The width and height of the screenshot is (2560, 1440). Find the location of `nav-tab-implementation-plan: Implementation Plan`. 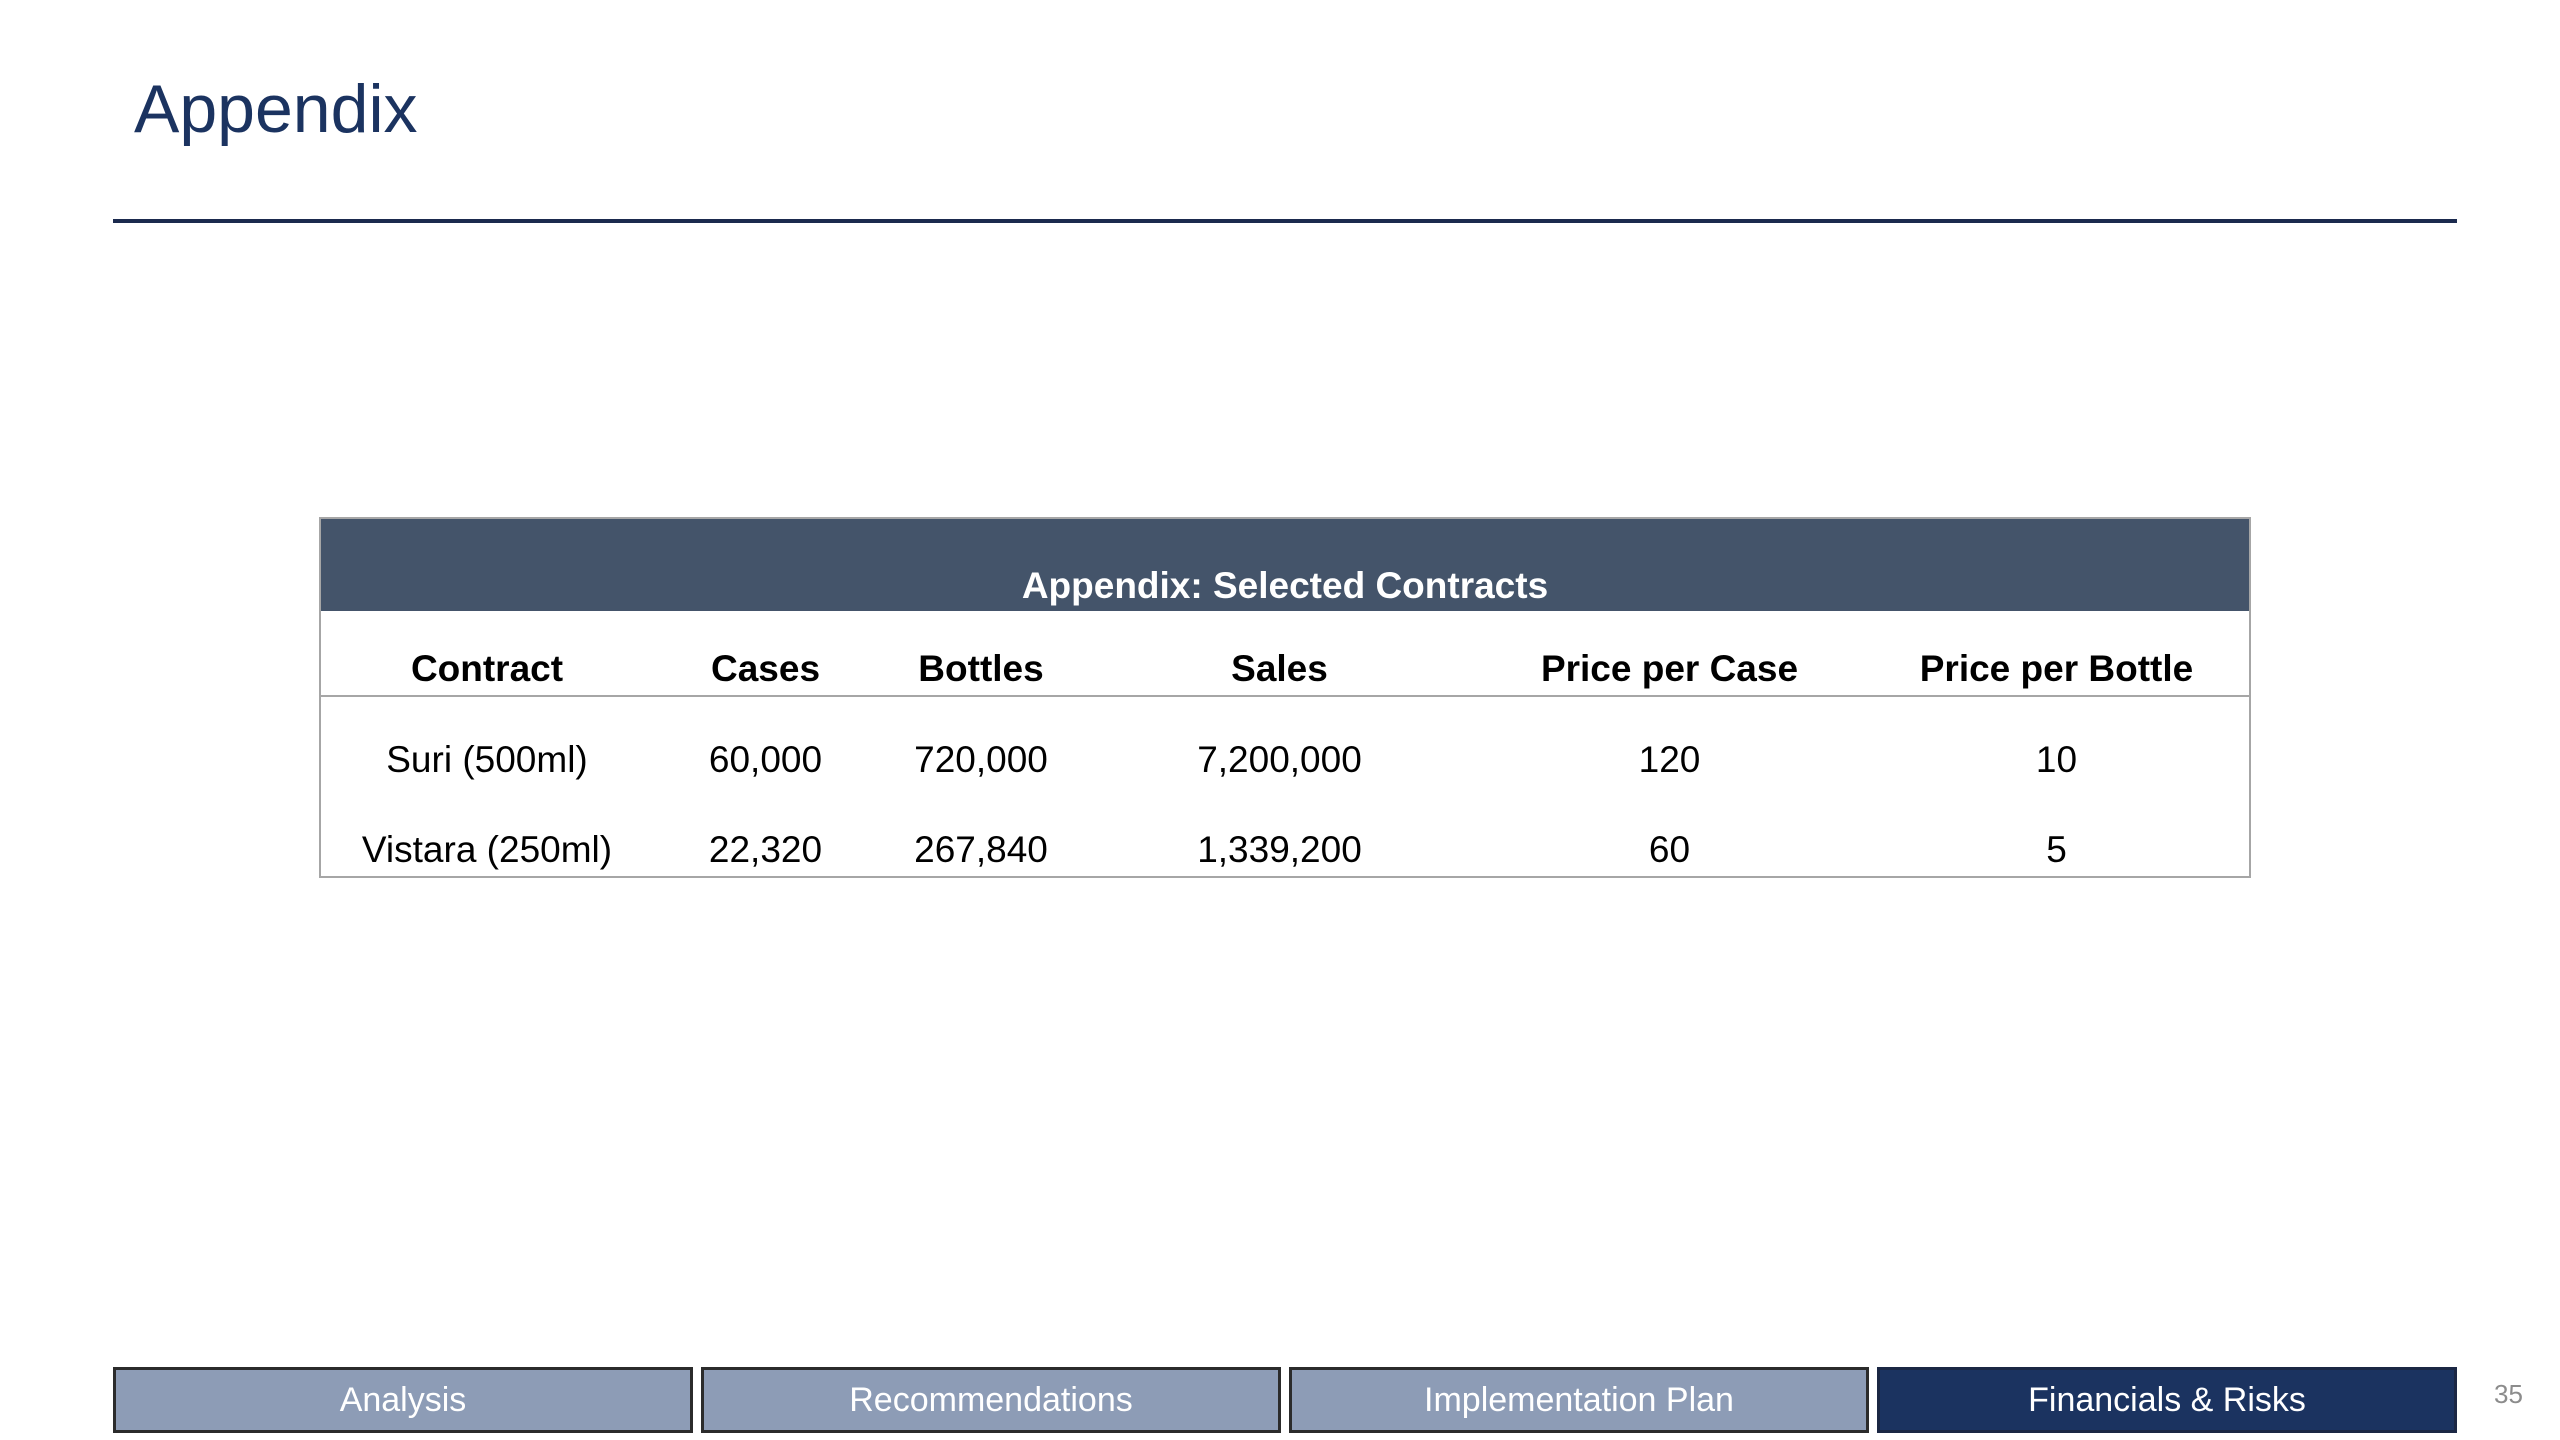

nav-tab-implementation-plan: Implementation Plan is located at coordinates (1579, 1400).